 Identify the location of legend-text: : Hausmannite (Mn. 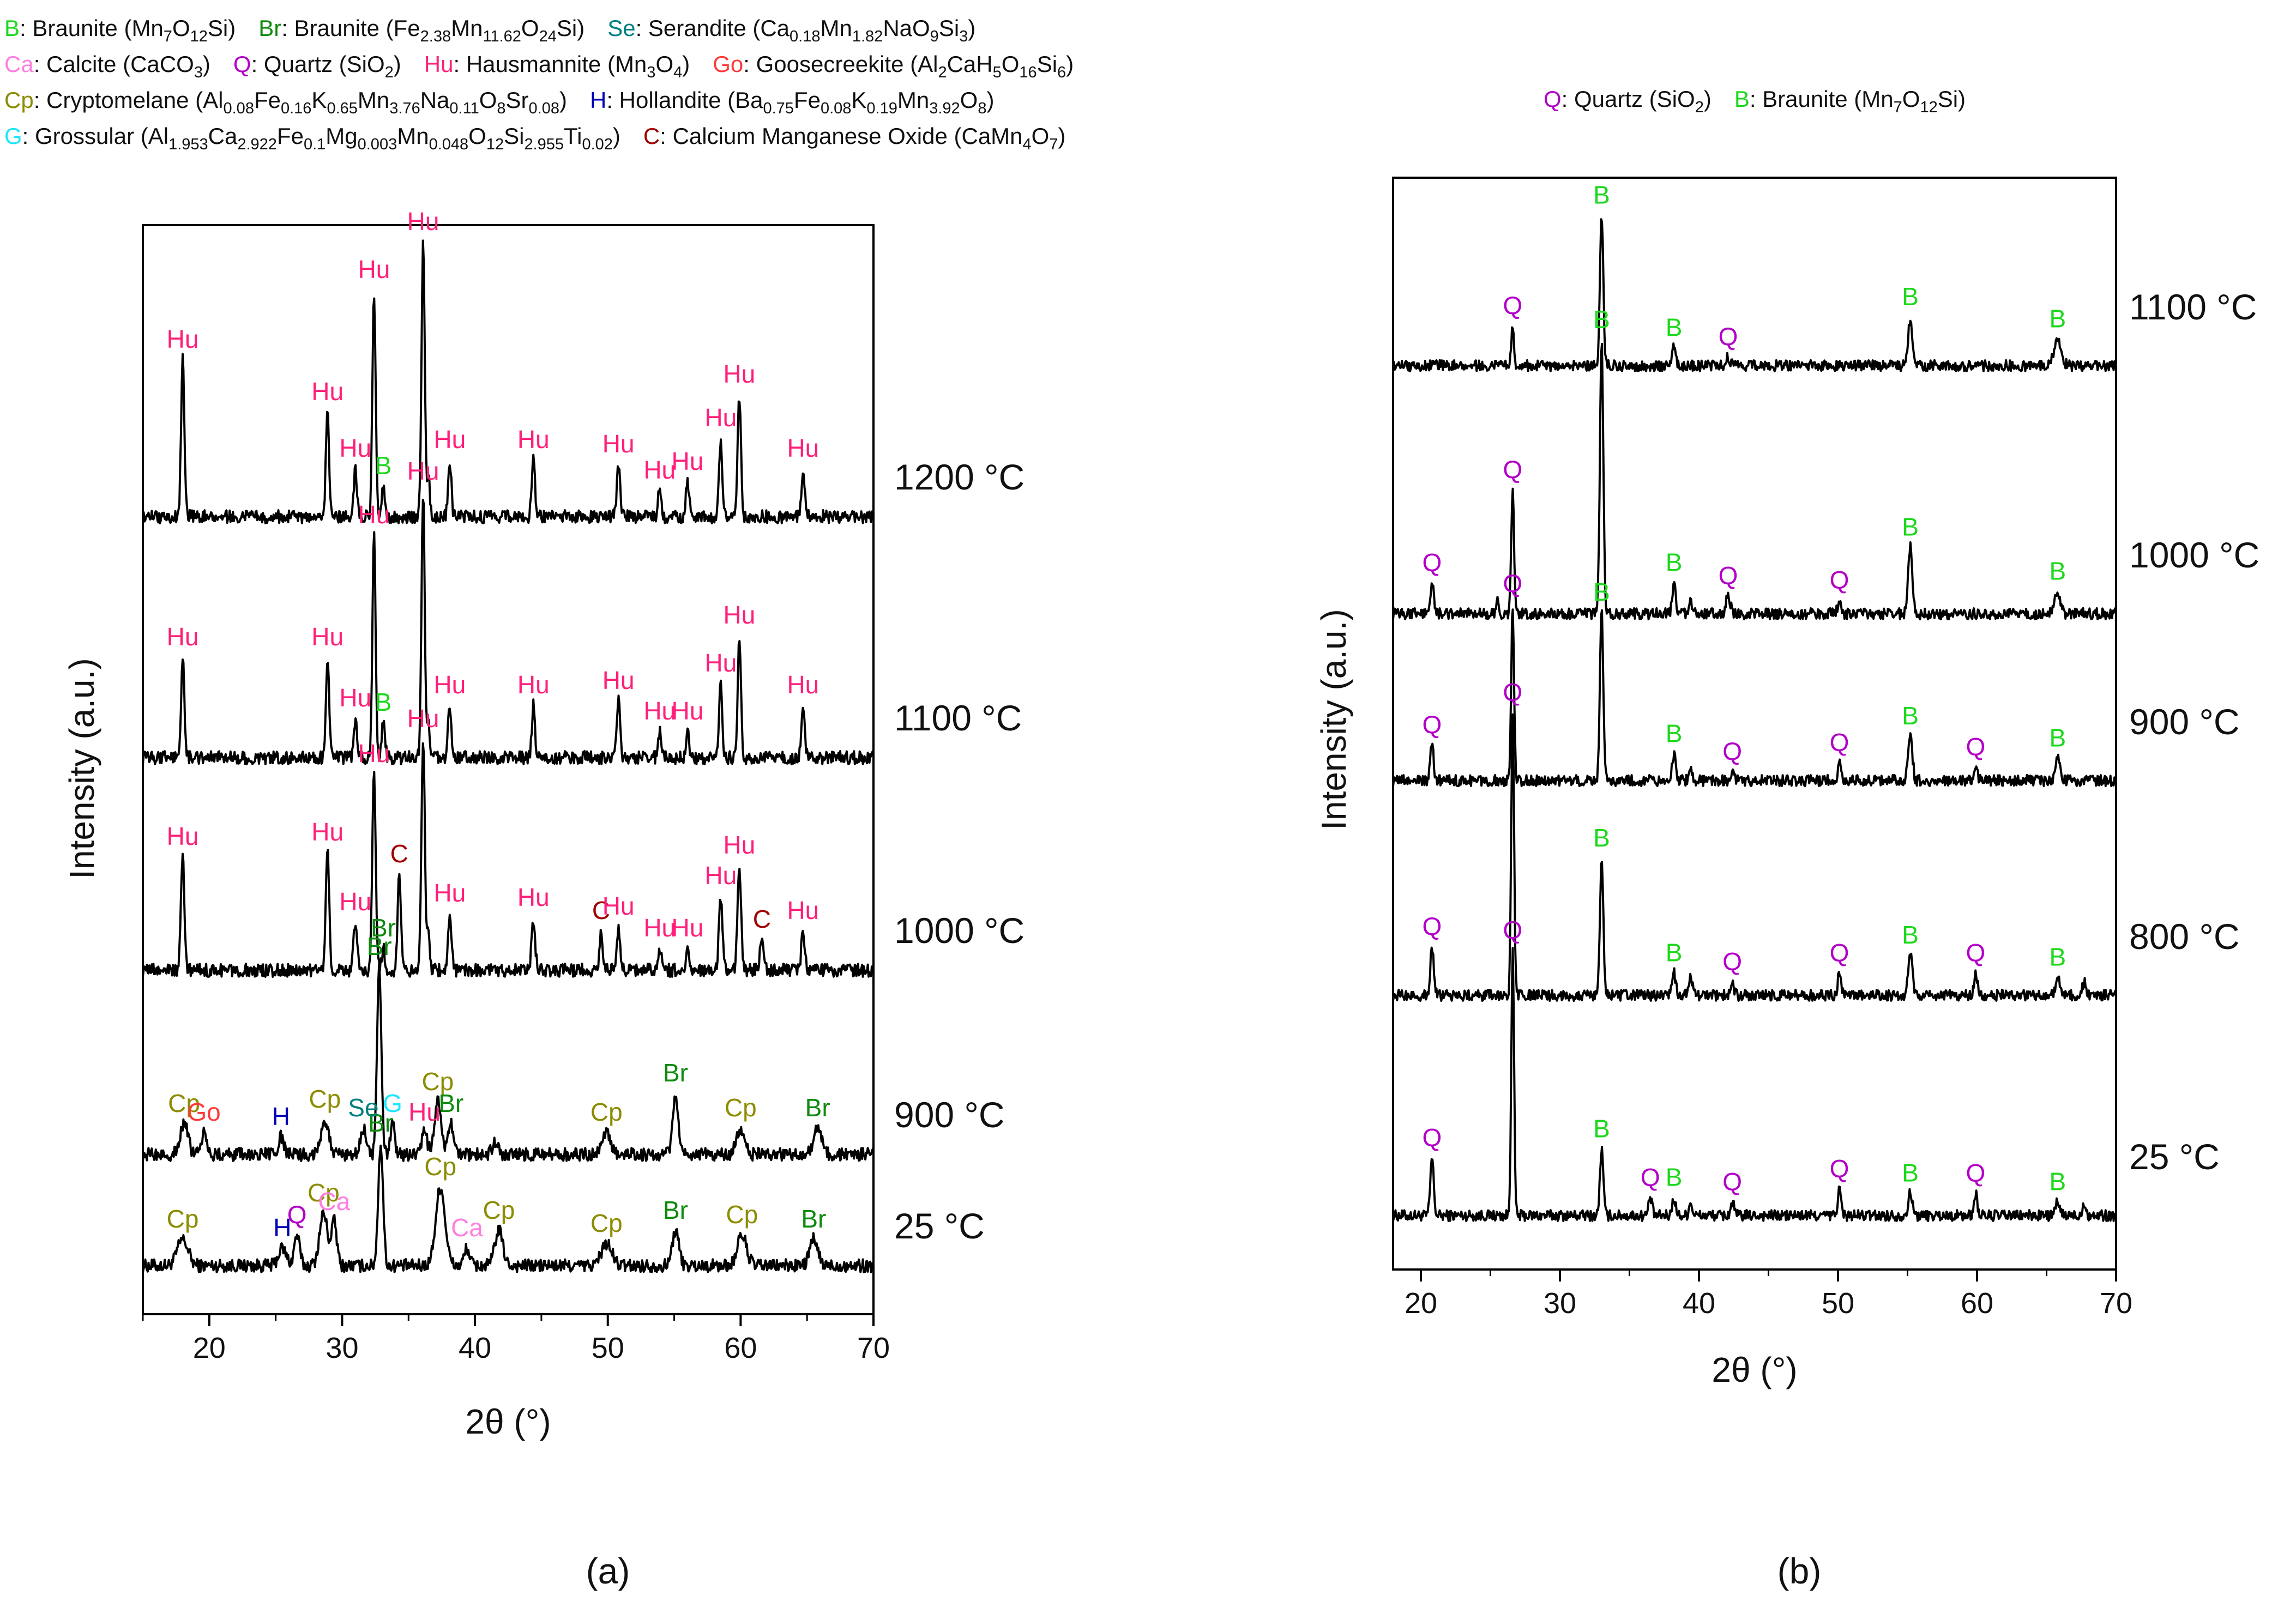
(550, 64).